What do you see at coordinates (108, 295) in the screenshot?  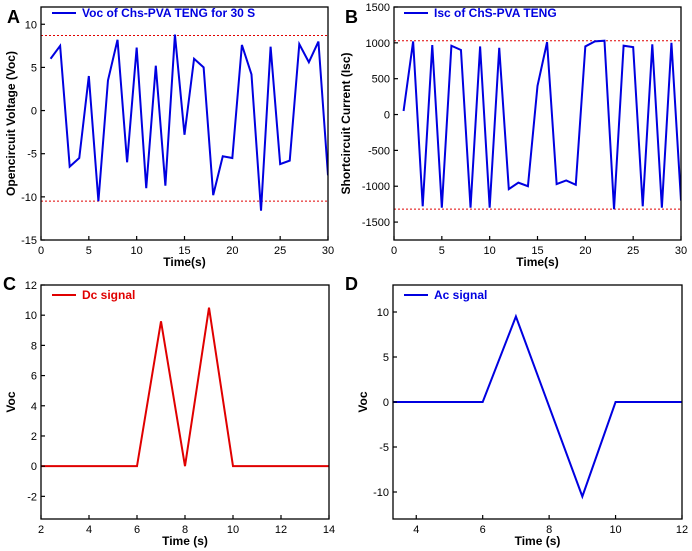 I see `legend-label: Dc signal` at bounding box center [108, 295].